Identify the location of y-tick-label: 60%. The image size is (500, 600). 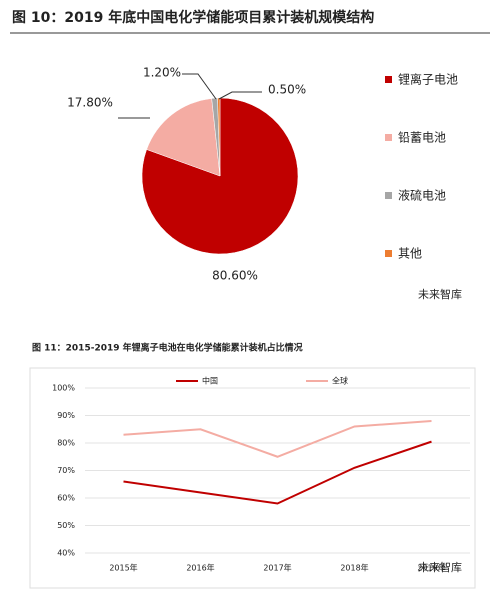
(66, 498).